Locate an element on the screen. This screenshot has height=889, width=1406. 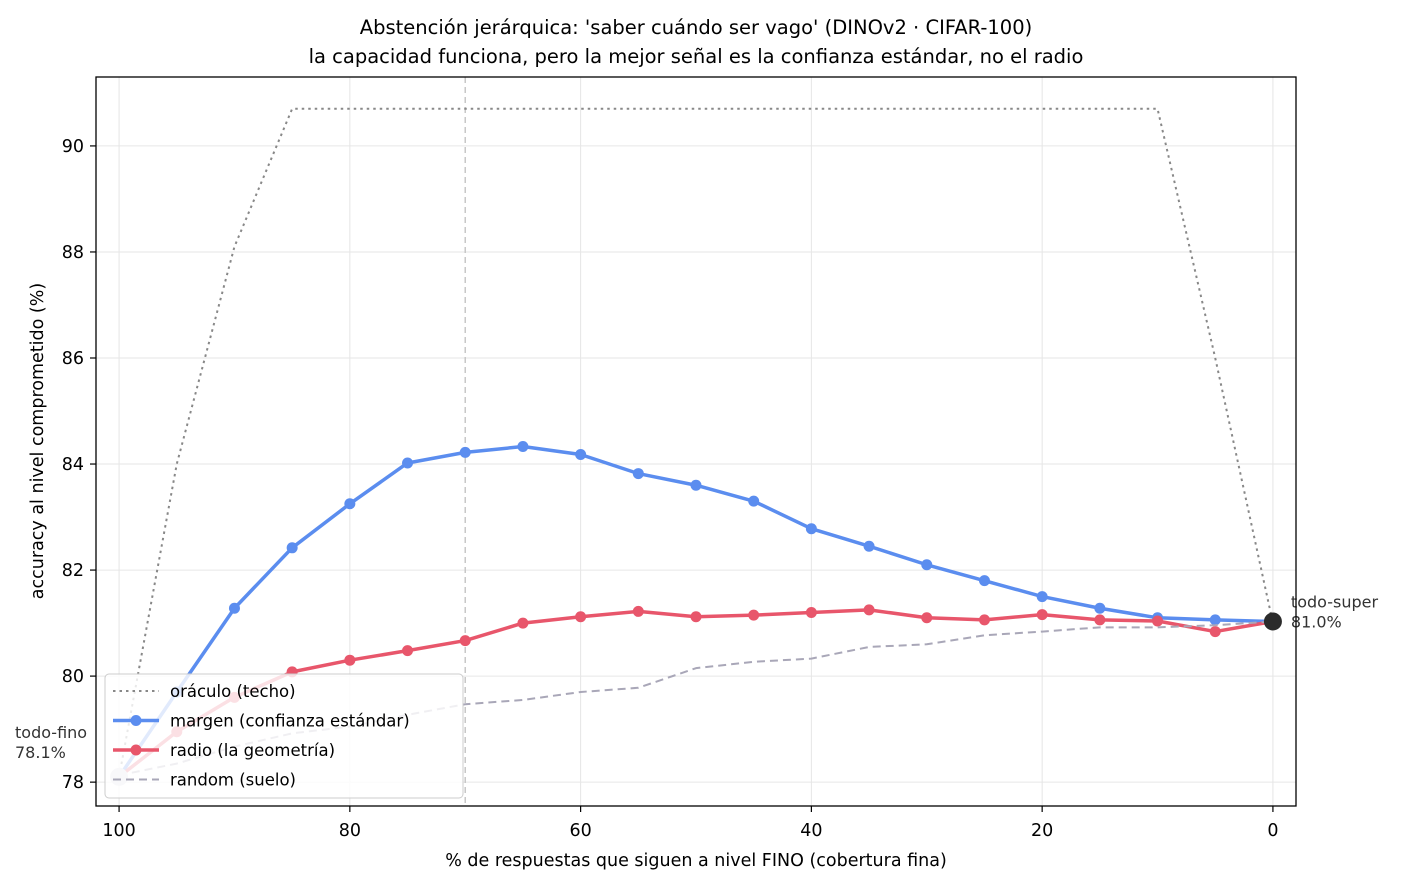
endpoint-label: todo-fino is located at coordinates (51, 732).